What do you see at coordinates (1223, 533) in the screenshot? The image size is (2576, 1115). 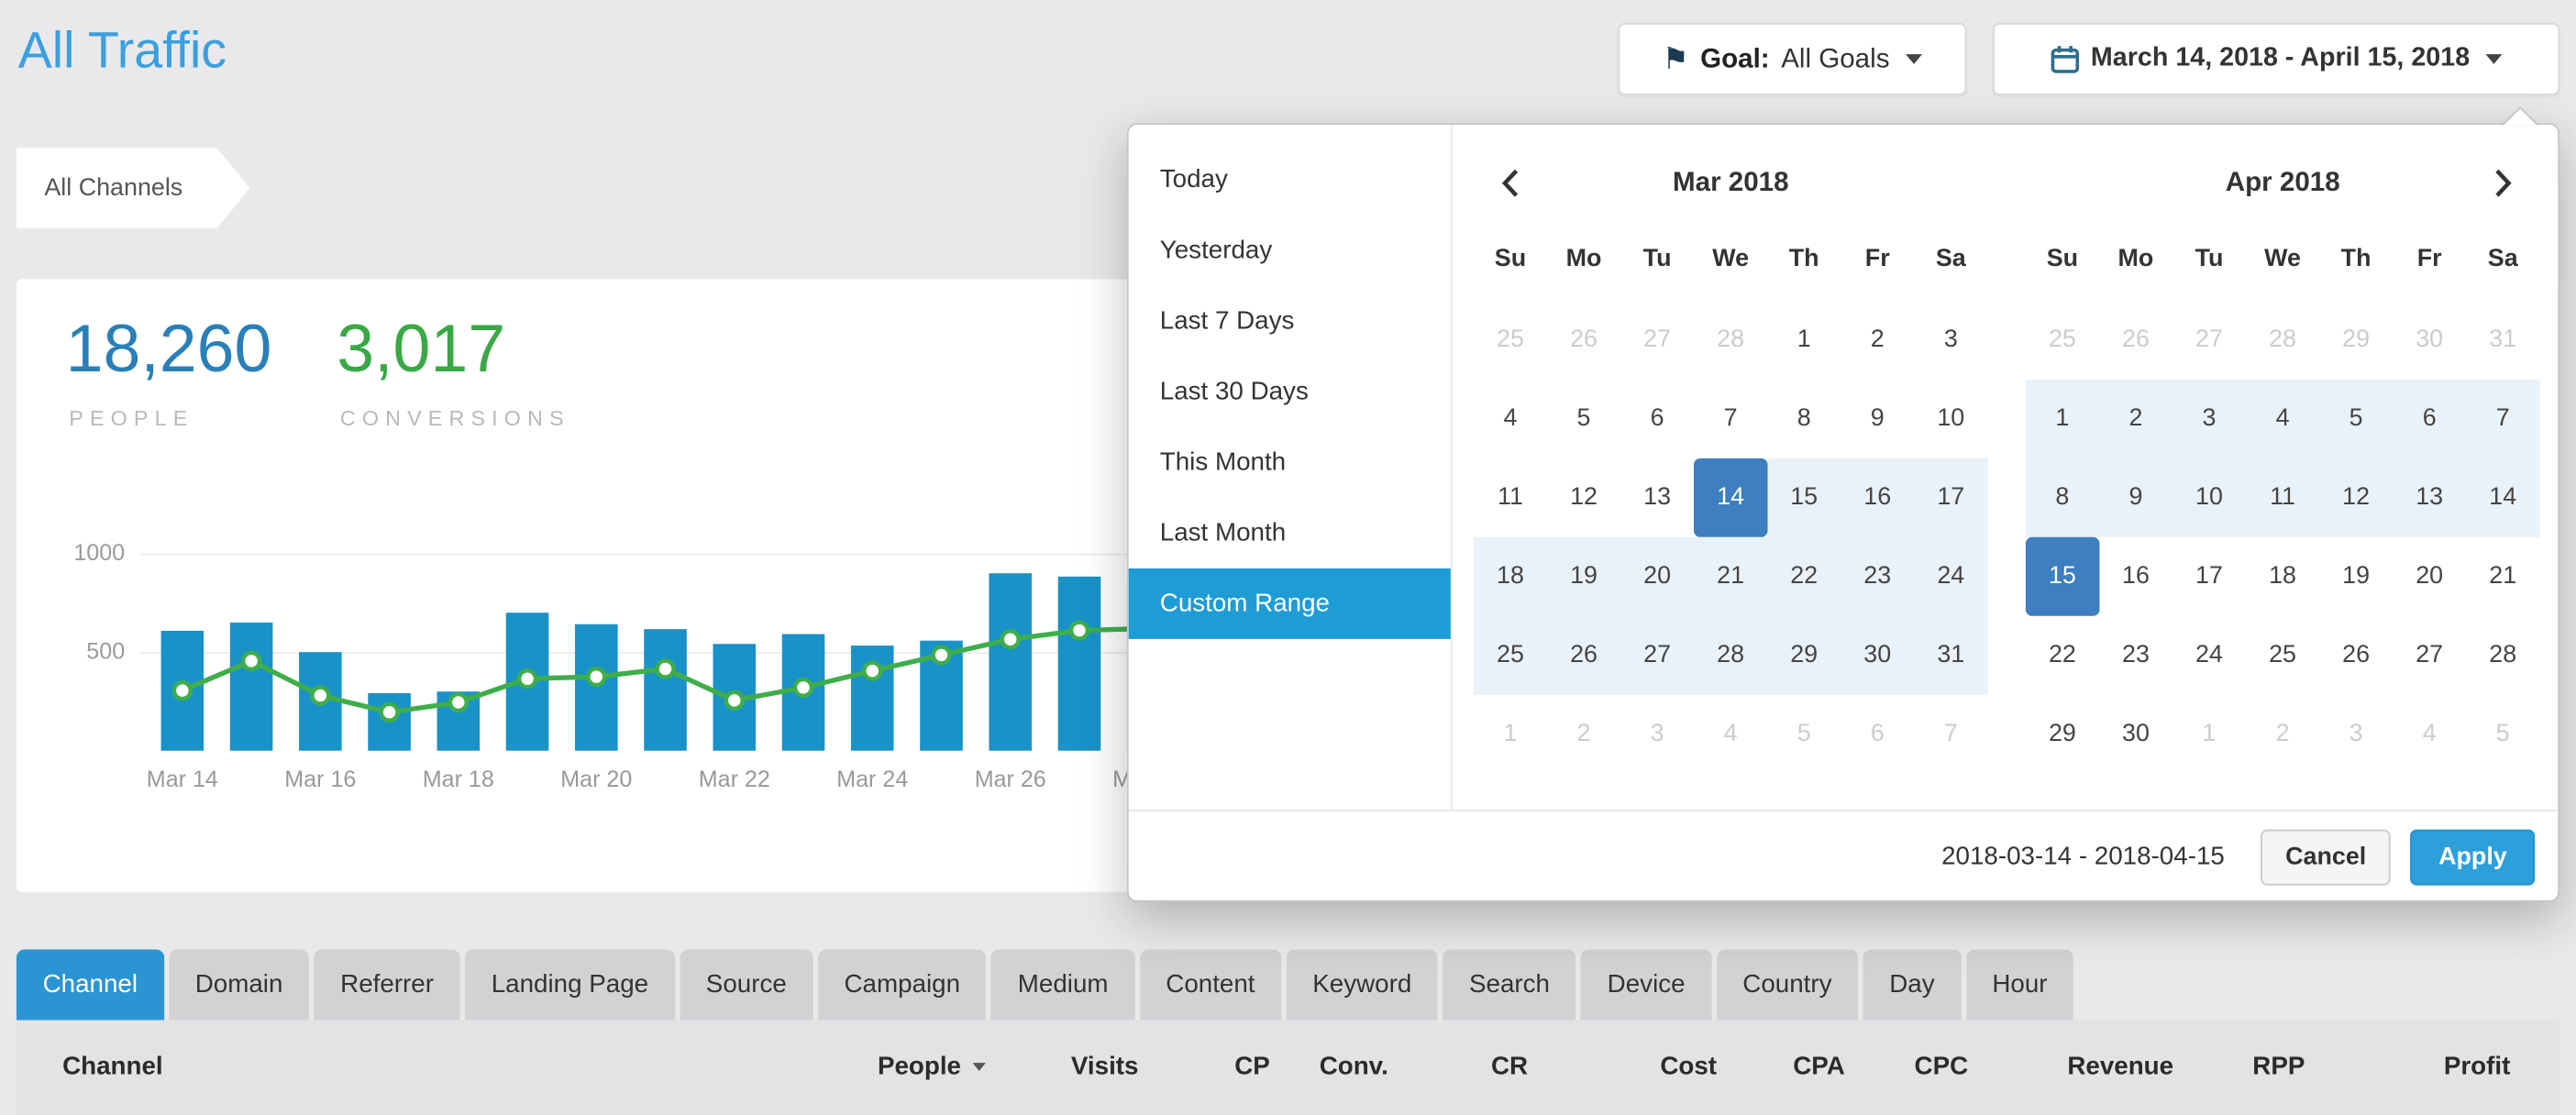 I see `preset-last-month: Last Month` at bounding box center [1223, 533].